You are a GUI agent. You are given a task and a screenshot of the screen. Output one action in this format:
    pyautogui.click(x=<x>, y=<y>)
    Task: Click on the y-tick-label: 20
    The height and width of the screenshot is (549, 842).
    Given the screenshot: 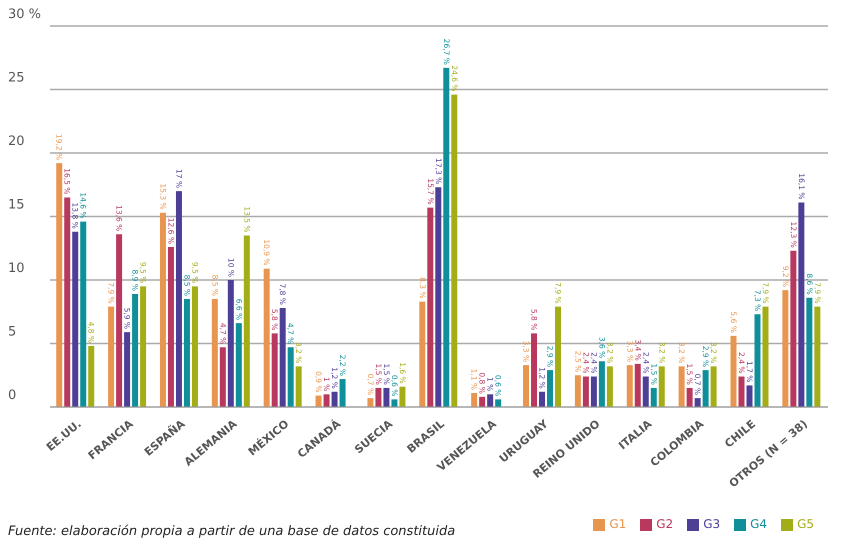 What is the action you would take?
    pyautogui.click(x=16, y=141)
    